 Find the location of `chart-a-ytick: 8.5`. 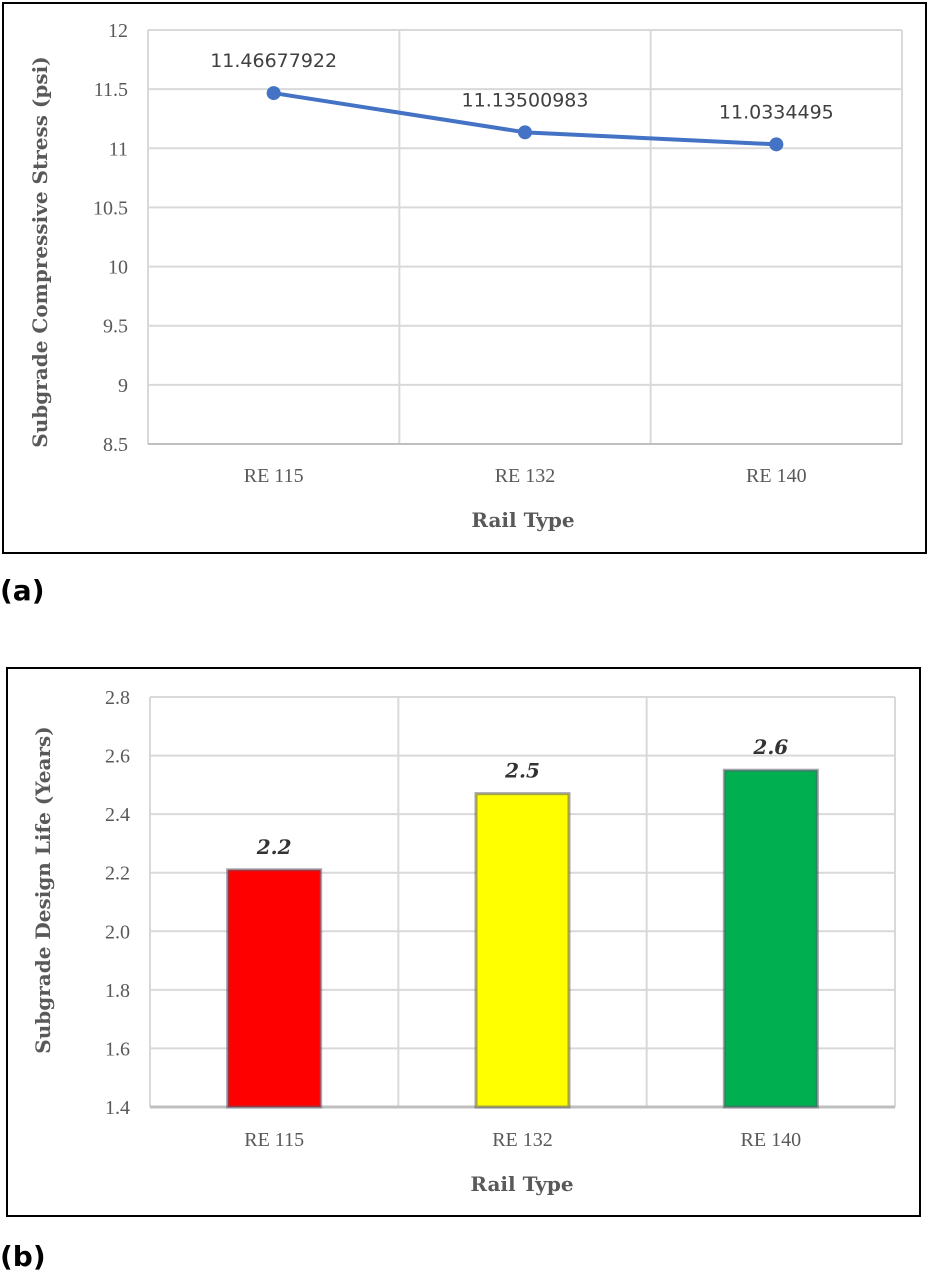

chart-a-ytick: 8.5 is located at coordinates (115, 445).